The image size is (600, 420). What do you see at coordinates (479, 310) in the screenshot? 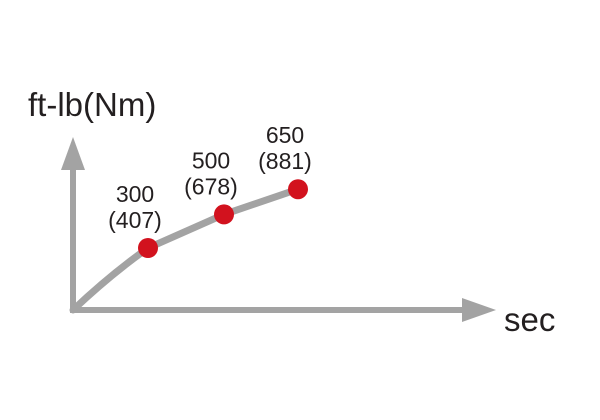
I see `x-axis-arrow-icon` at bounding box center [479, 310].